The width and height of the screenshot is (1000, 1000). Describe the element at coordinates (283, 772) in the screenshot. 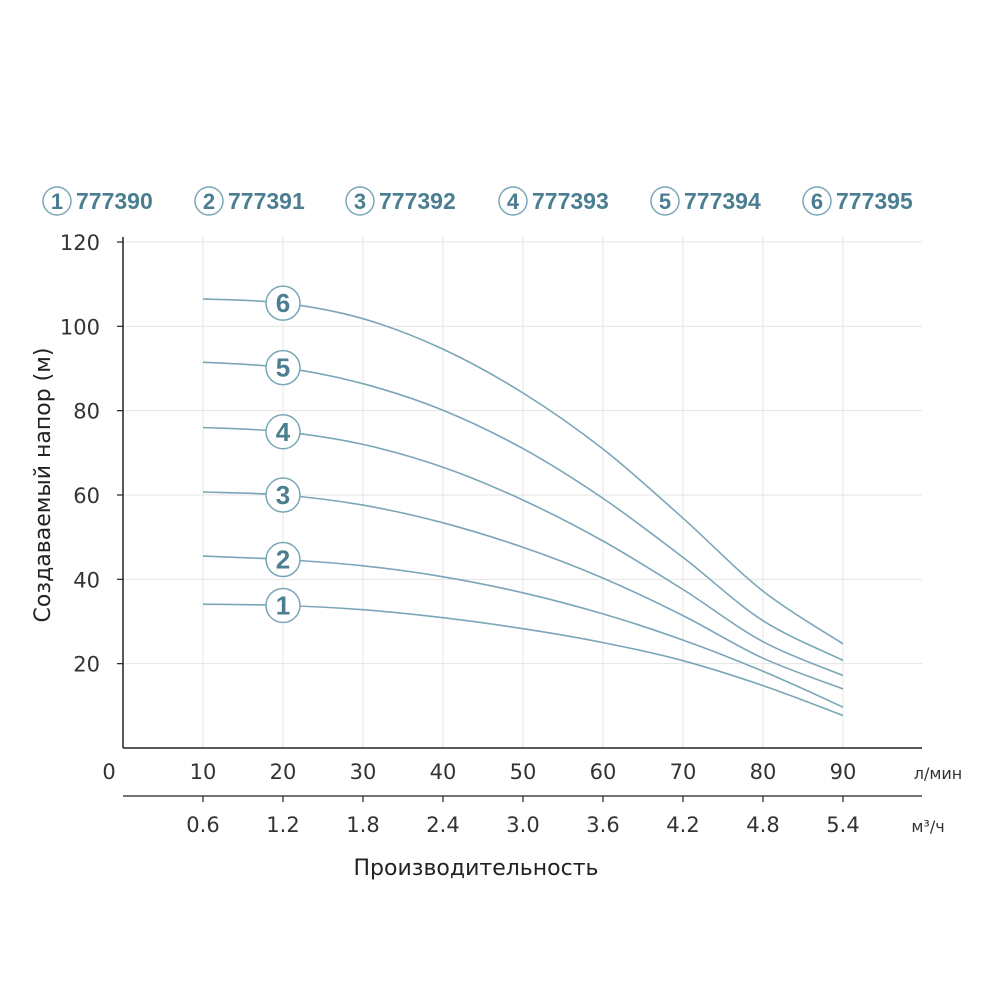

I see `x-tick-label-lmin: 20` at that location.